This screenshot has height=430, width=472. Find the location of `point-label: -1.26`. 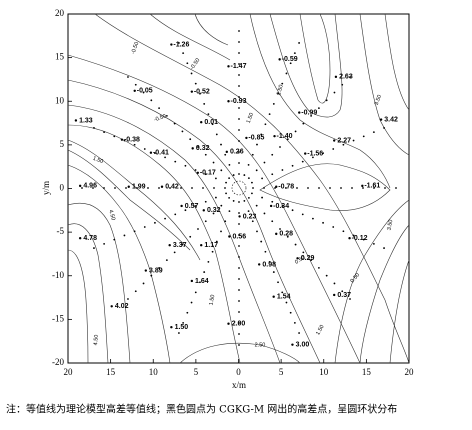

point-label: -1.26 is located at coordinates (181, 44).